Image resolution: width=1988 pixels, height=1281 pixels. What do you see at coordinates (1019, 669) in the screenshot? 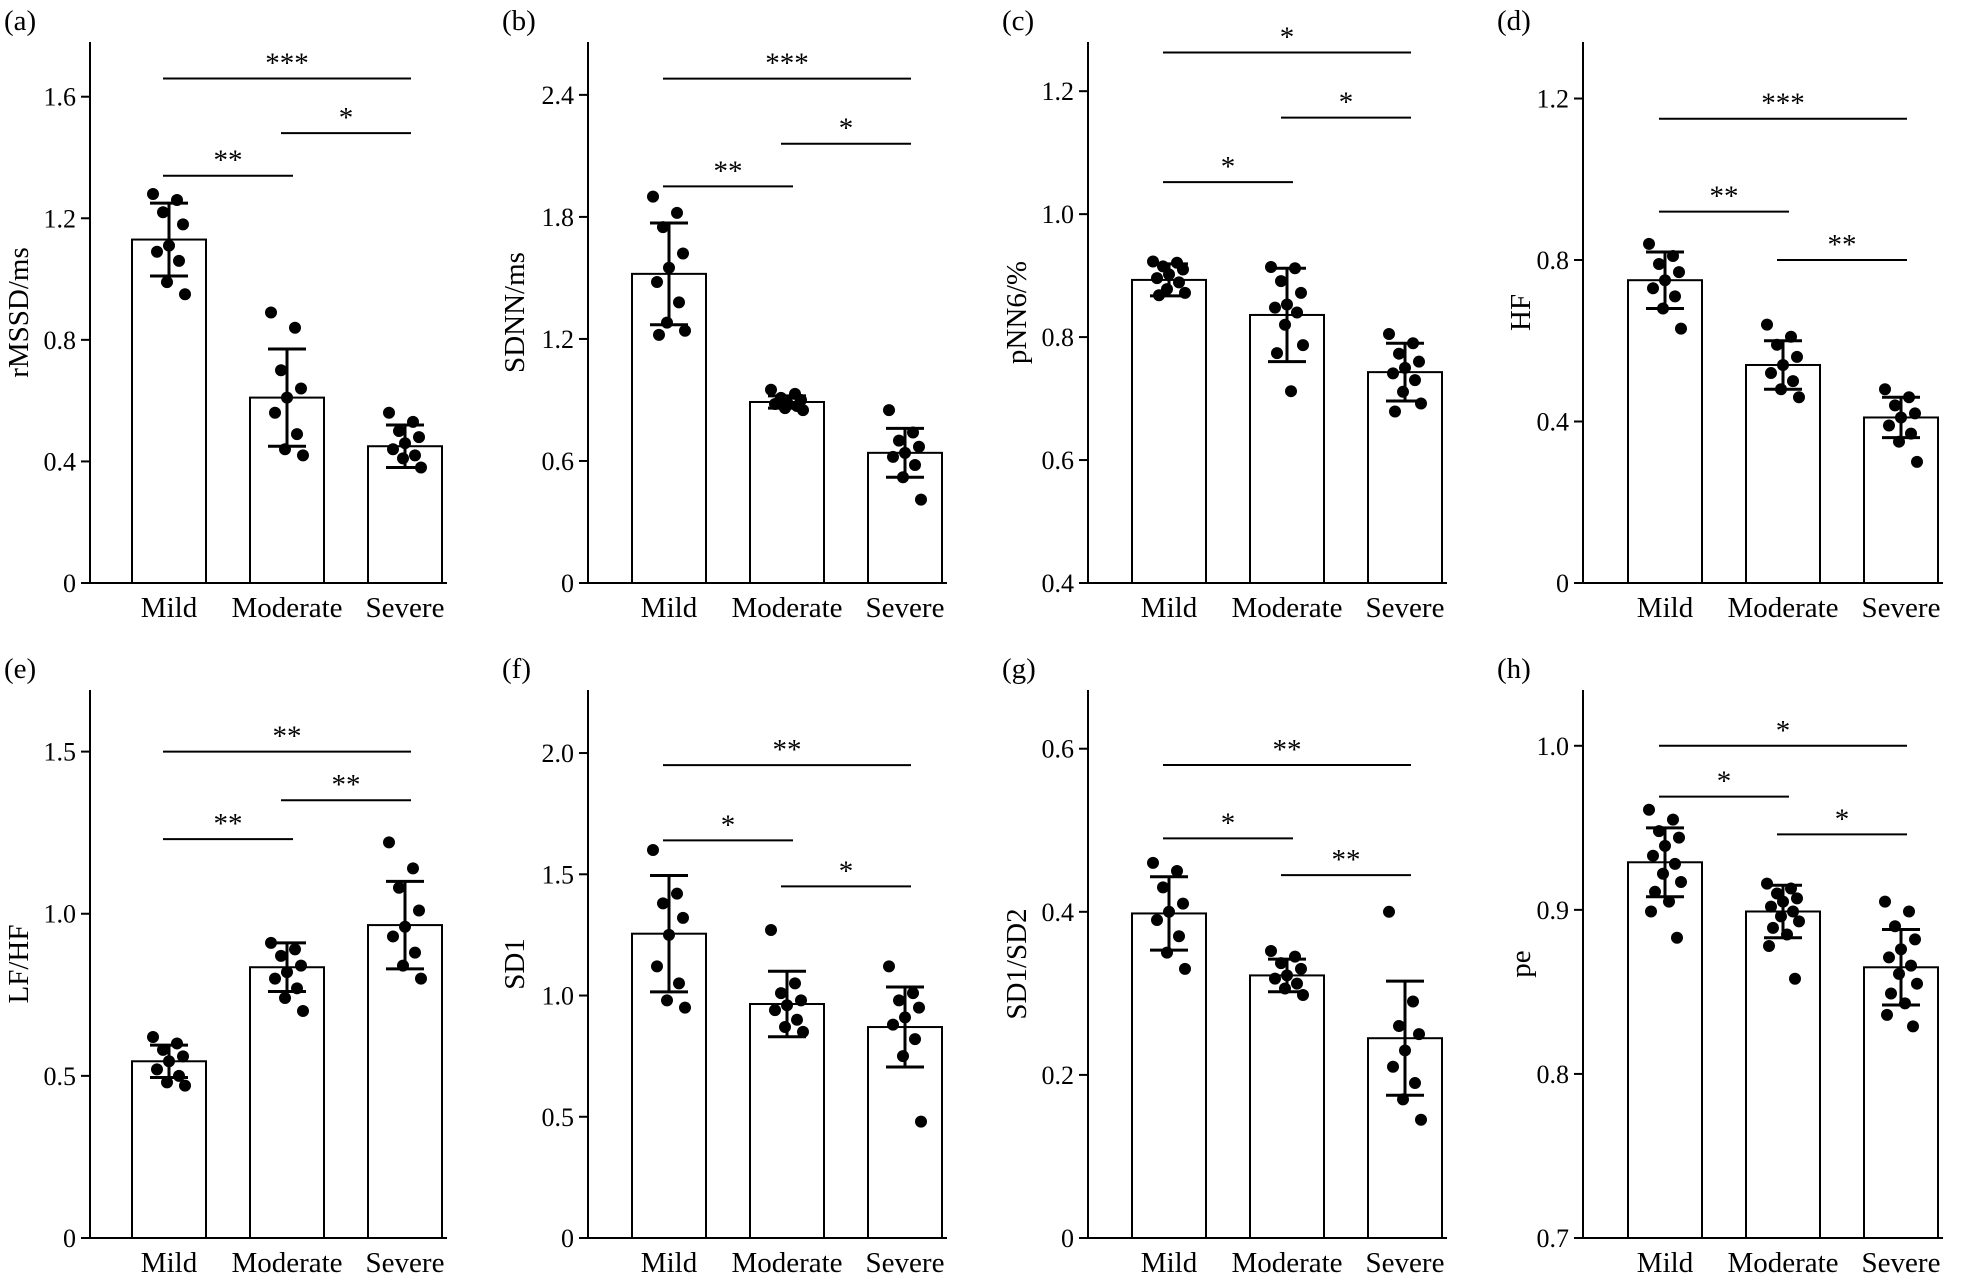
I see `panel-label: (g)` at bounding box center [1019, 669].